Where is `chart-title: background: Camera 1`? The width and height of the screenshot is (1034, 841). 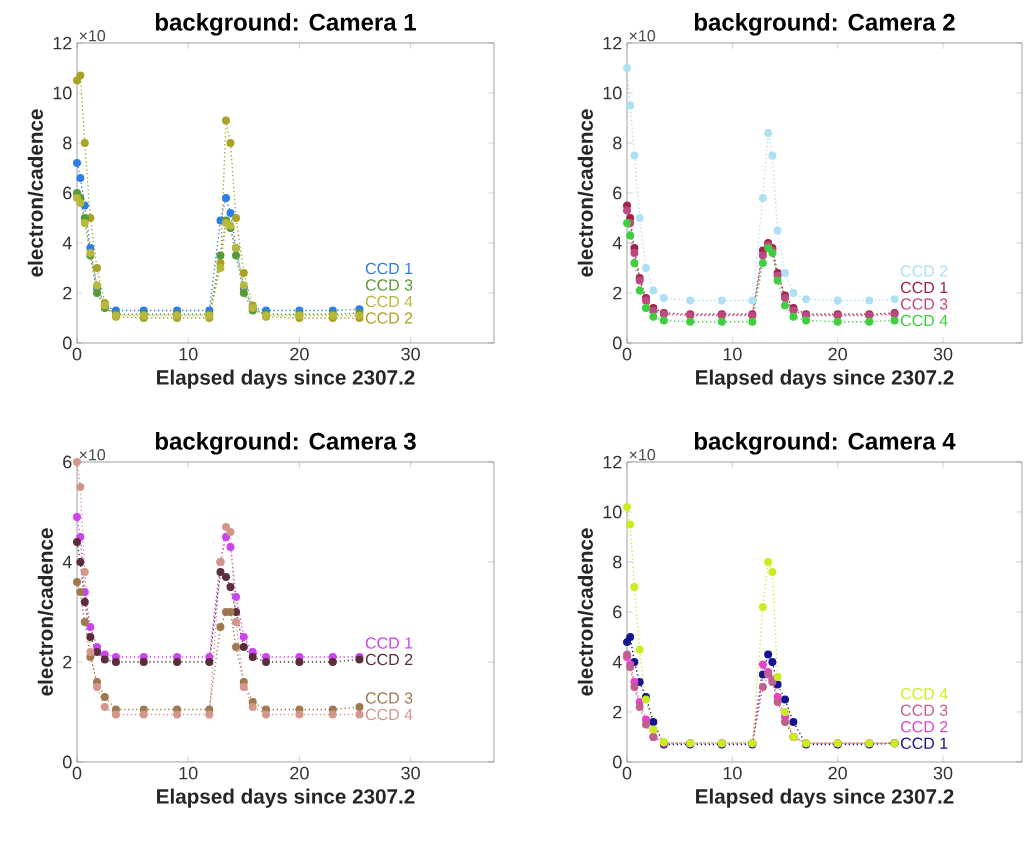
chart-title: background: Camera 1 is located at coordinates (285, 24).